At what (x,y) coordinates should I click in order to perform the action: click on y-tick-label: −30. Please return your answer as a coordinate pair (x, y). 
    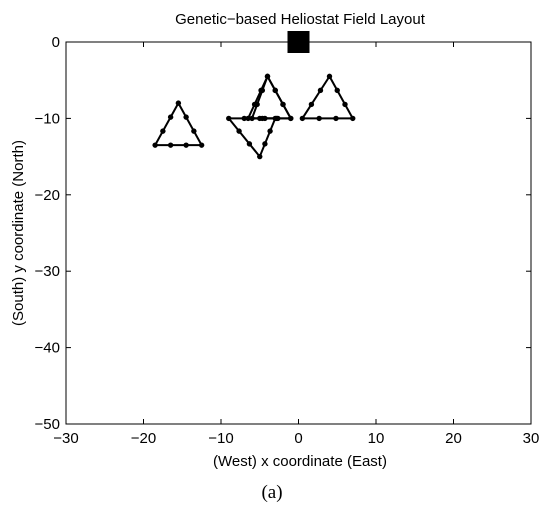
    Looking at the image, I should click on (47, 271).